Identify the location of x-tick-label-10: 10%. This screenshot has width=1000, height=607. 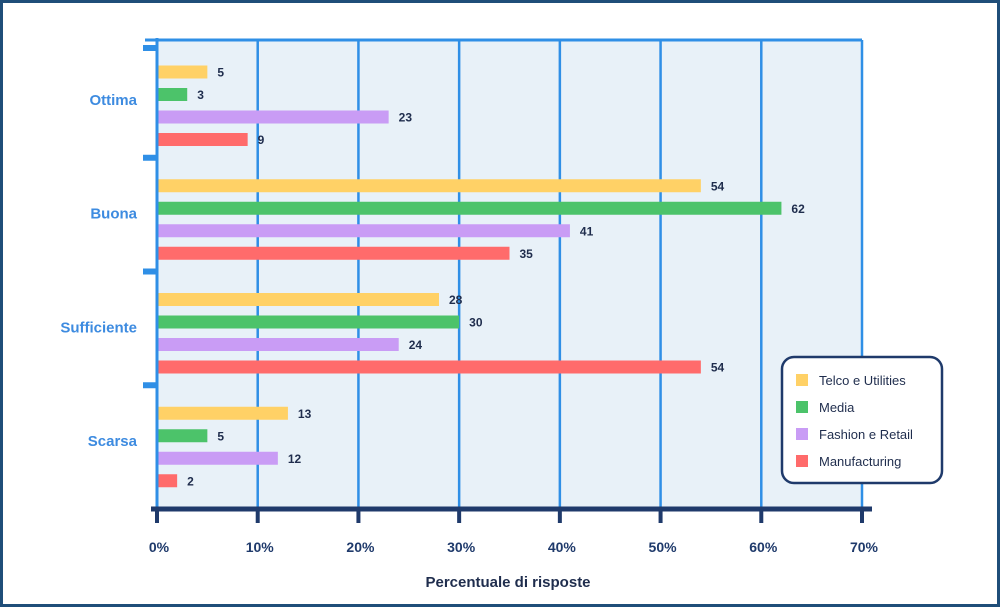
(260, 547).